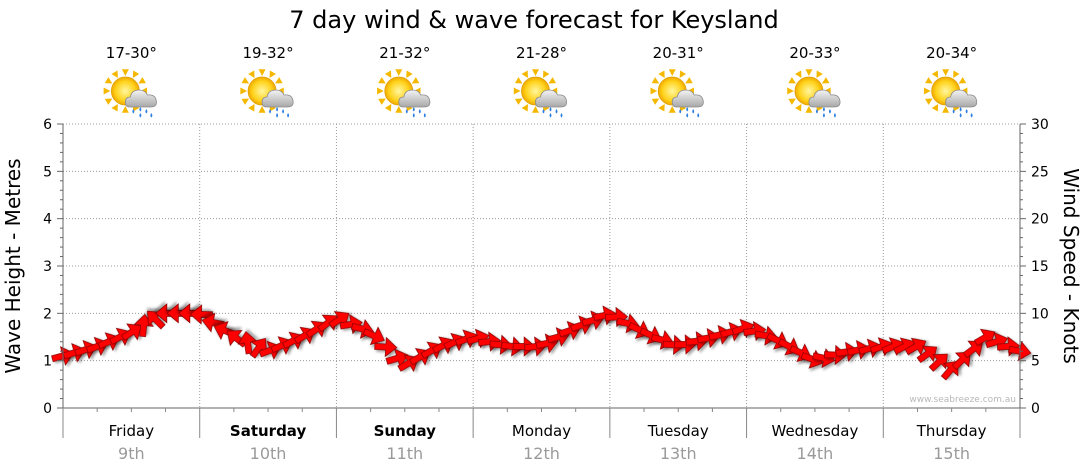  What do you see at coordinates (47, 125) in the screenshot?
I see `left-tick-label: 6` at bounding box center [47, 125].